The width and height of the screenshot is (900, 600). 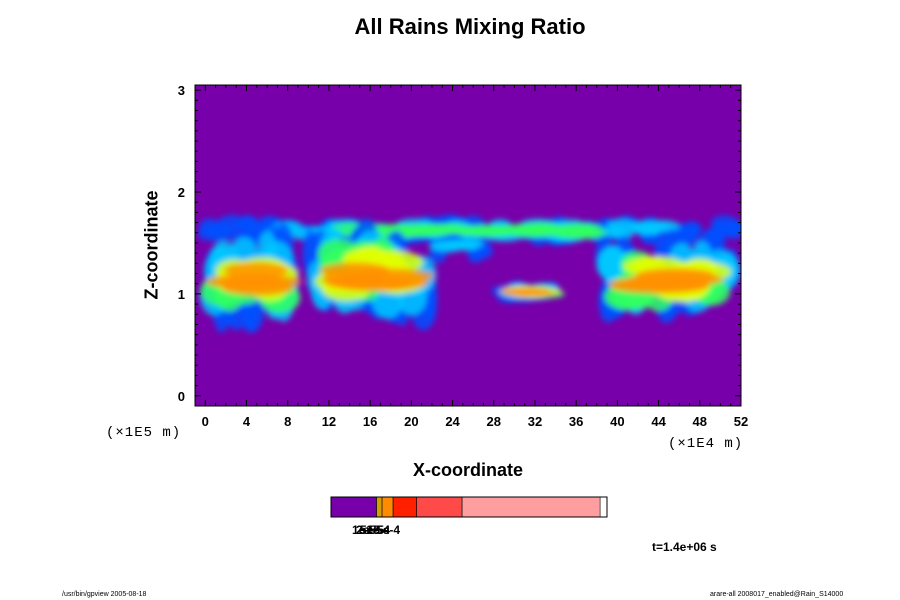 I want to click on x-tick-label: 44, so click(x=658, y=421).